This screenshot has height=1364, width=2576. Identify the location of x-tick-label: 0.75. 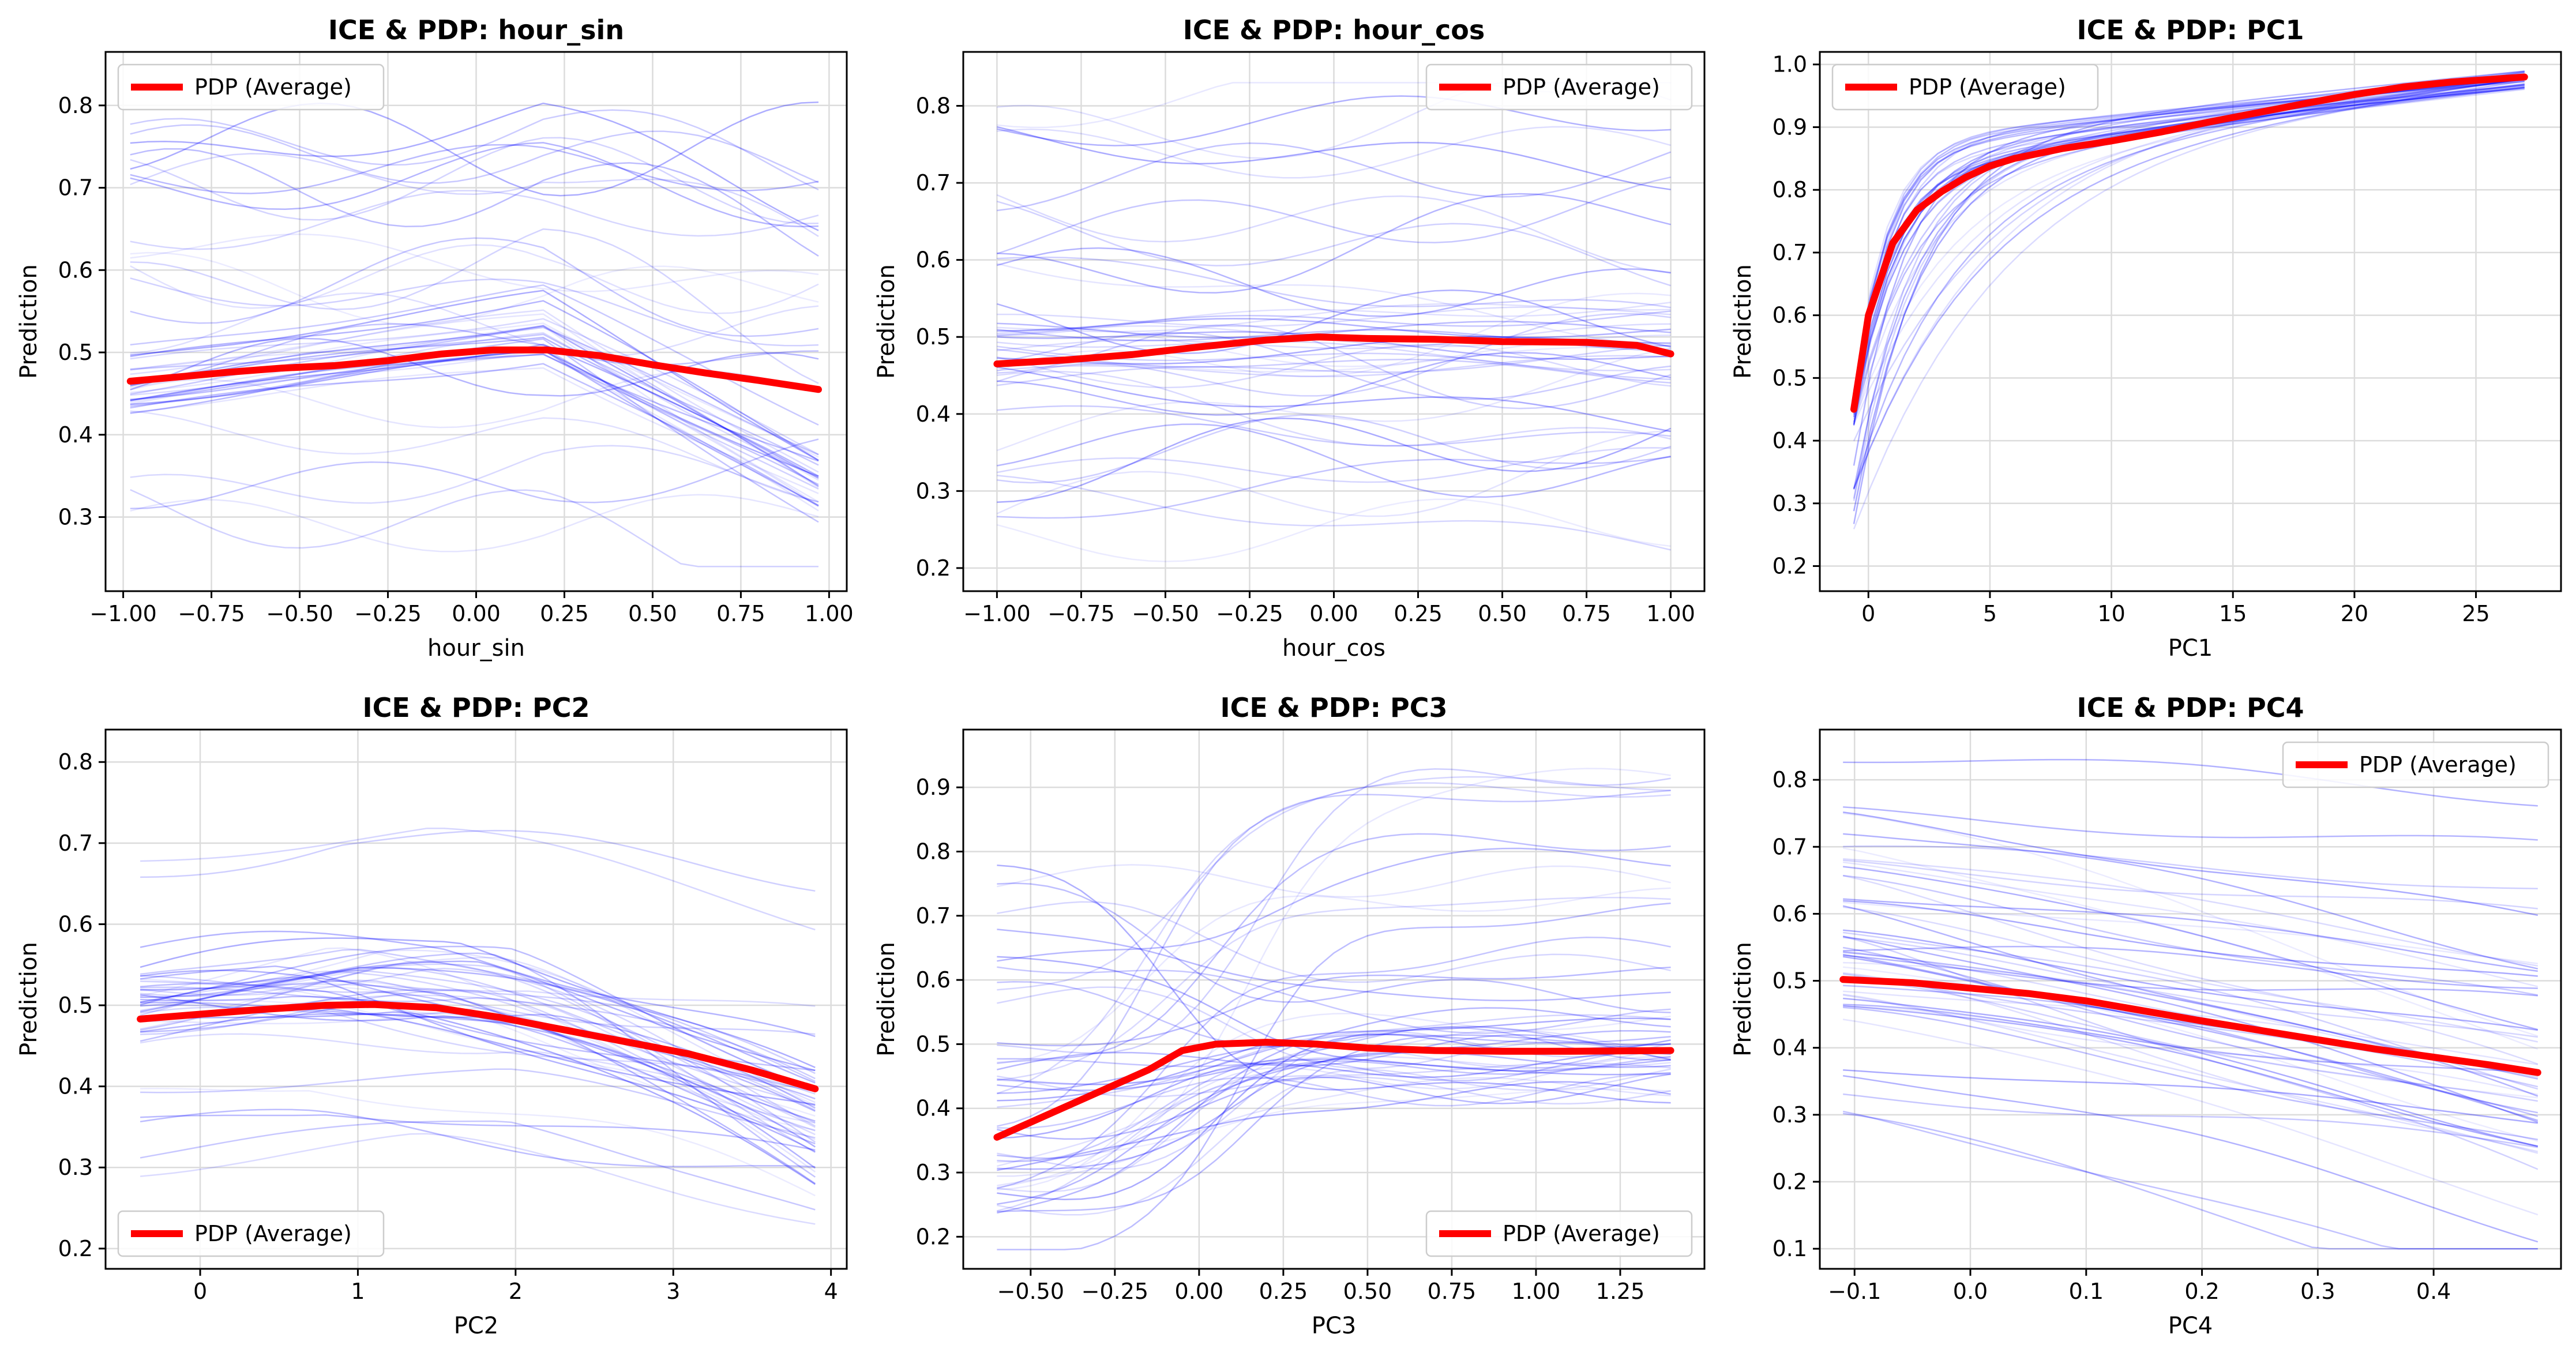
(741, 613).